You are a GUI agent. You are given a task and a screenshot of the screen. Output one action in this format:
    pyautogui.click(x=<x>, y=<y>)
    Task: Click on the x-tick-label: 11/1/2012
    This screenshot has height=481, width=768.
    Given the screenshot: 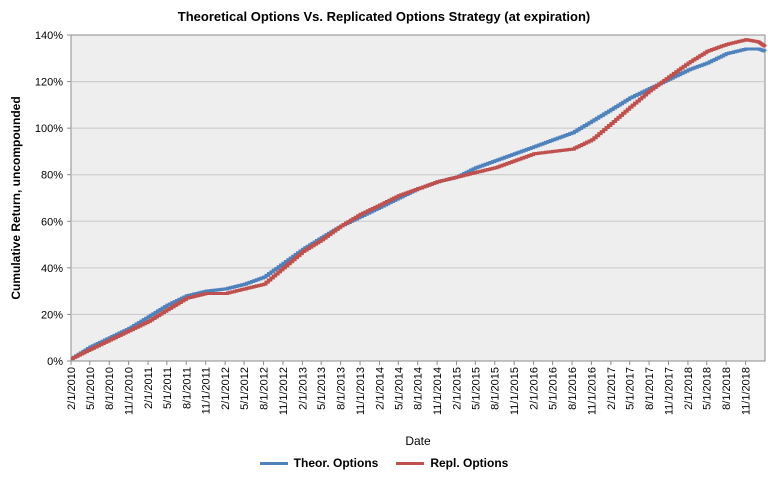 What is the action you would take?
    pyautogui.click(x=284, y=391)
    